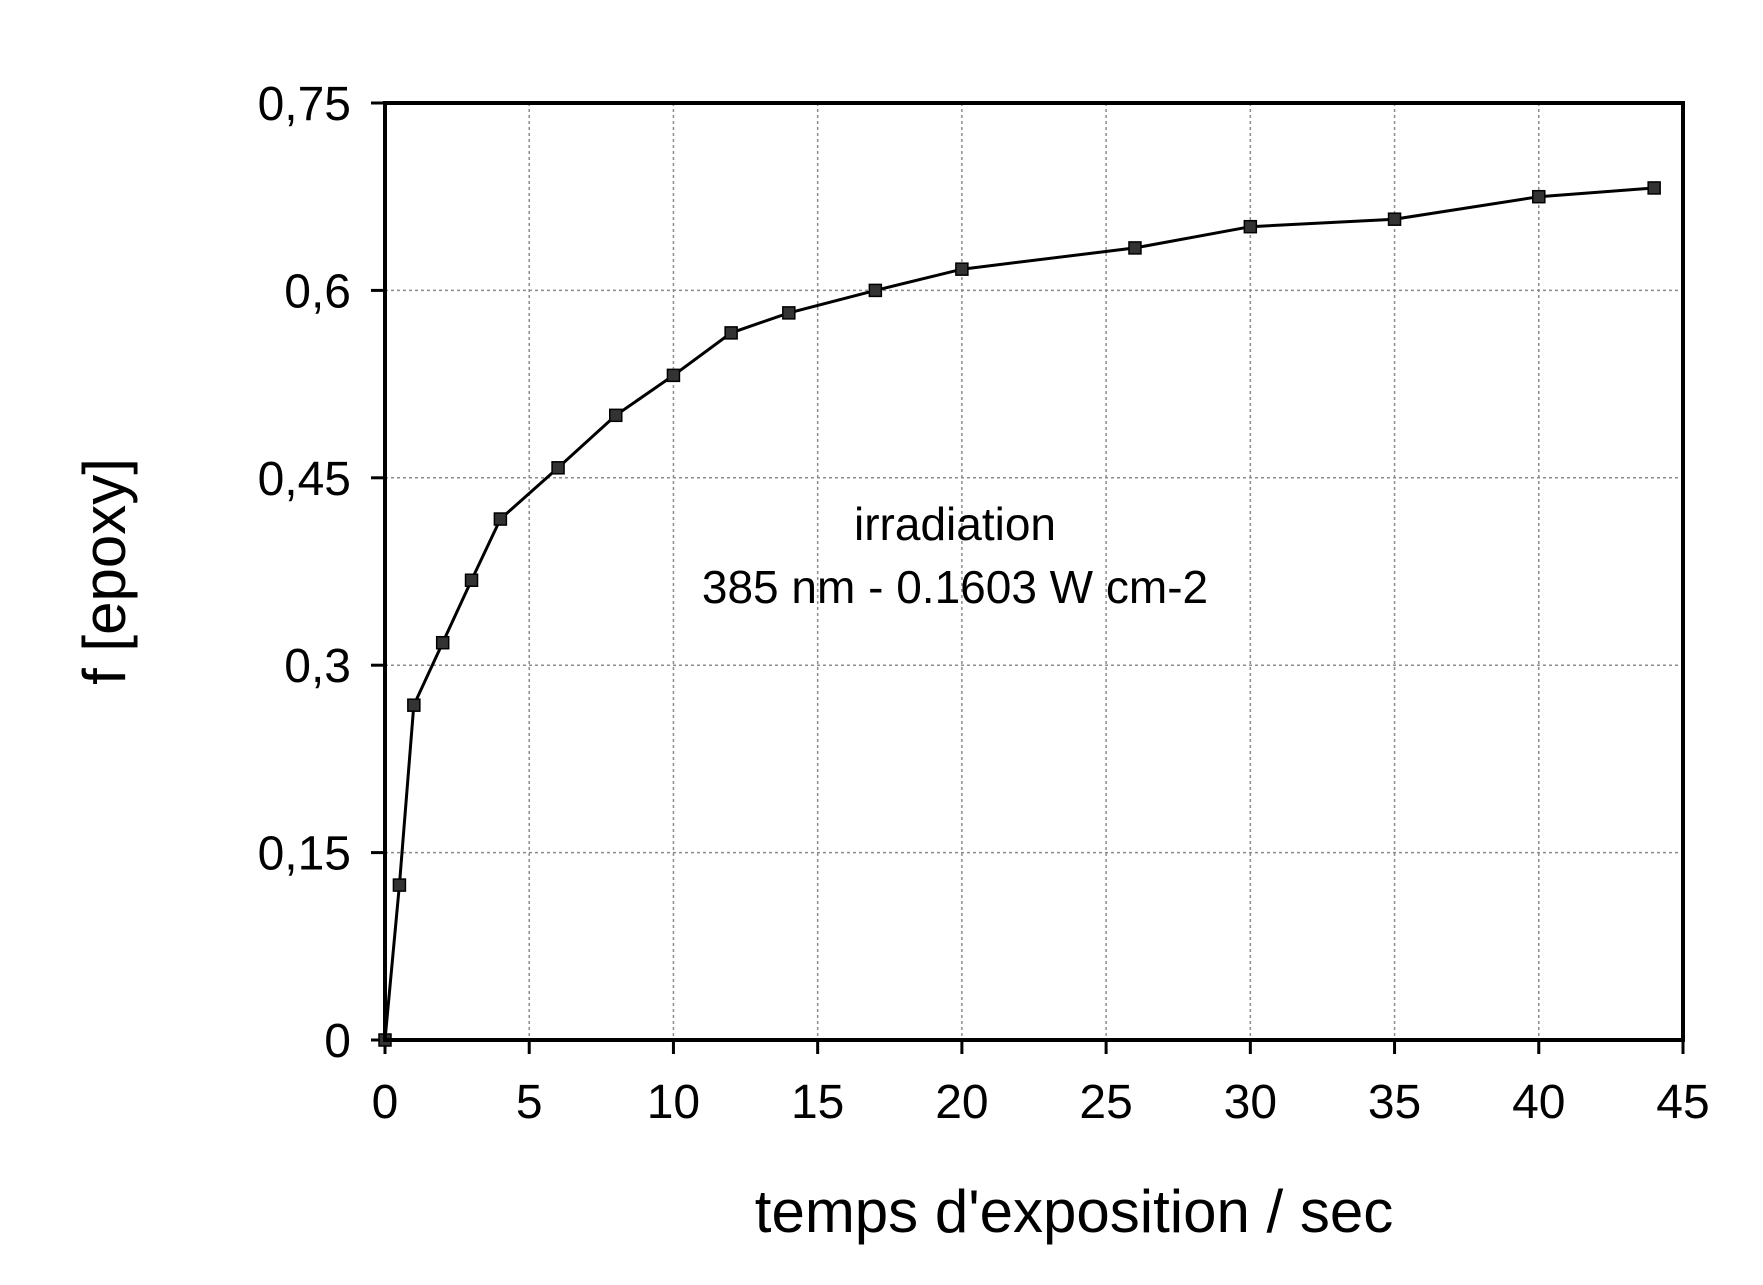 The width and height of the screenshot is (1763, 1285). I want to click on y-tick-label: 0,6, so click(317, 291).